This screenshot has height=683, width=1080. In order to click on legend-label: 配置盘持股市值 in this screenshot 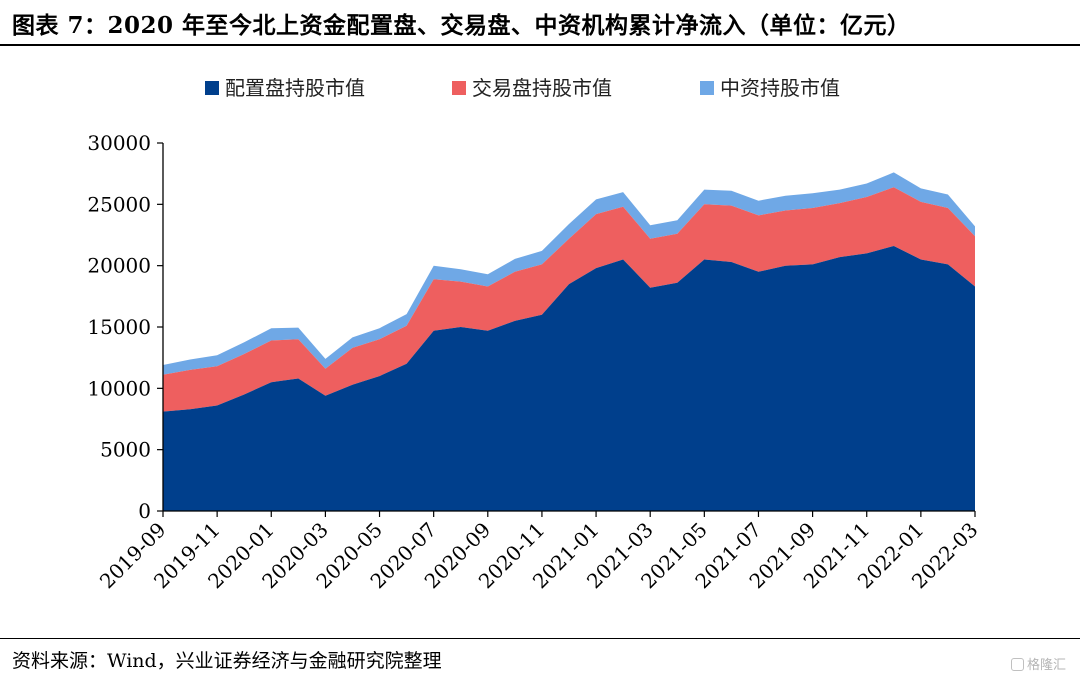, I will do `click(295, 88)`.